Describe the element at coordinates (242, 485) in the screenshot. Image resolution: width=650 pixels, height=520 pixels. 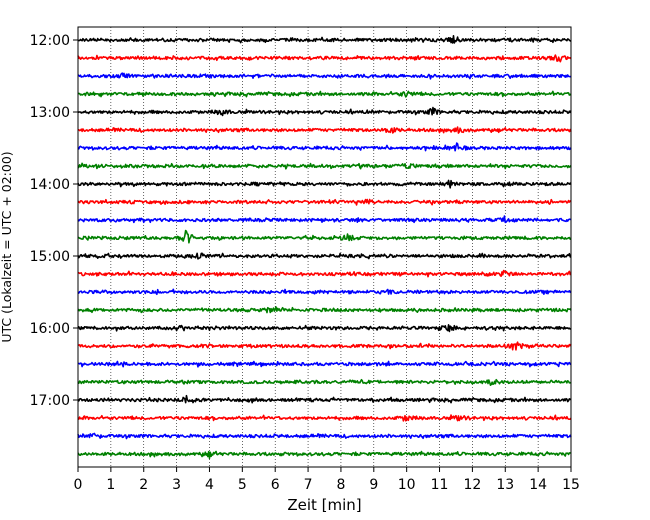
I see `x-tick-label: 5` at that location.